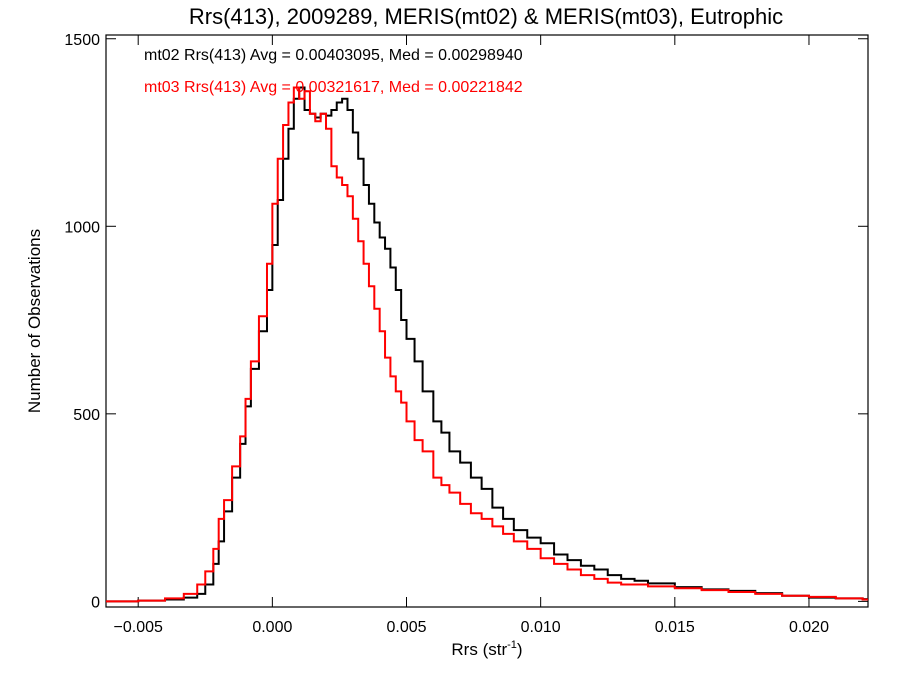 The image size is (900, 675). What do you see at coordinates (520, 649) in the screenshot?
I see `x-axis-label-close: )` at bounding box center [520, 649].